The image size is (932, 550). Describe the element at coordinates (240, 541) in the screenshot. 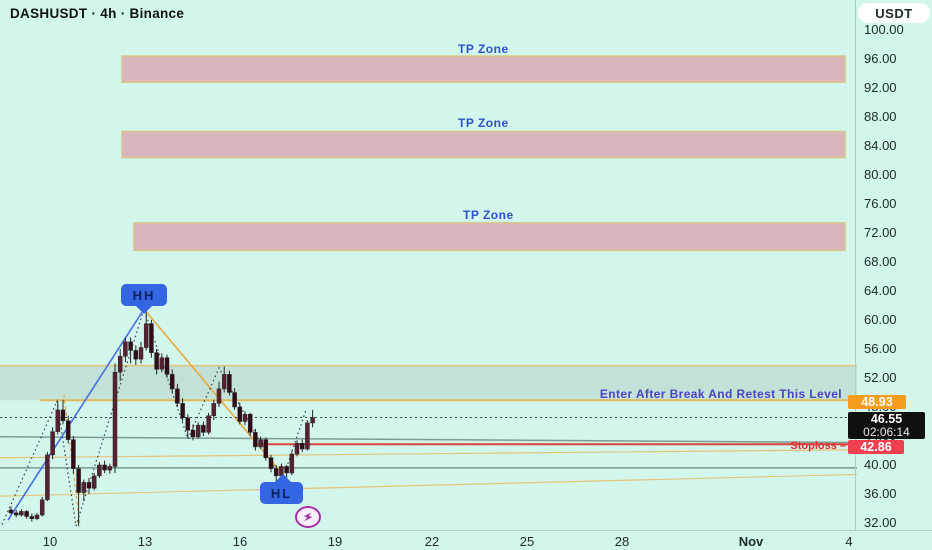

I see `time-axis-label-16: 16` at that location.